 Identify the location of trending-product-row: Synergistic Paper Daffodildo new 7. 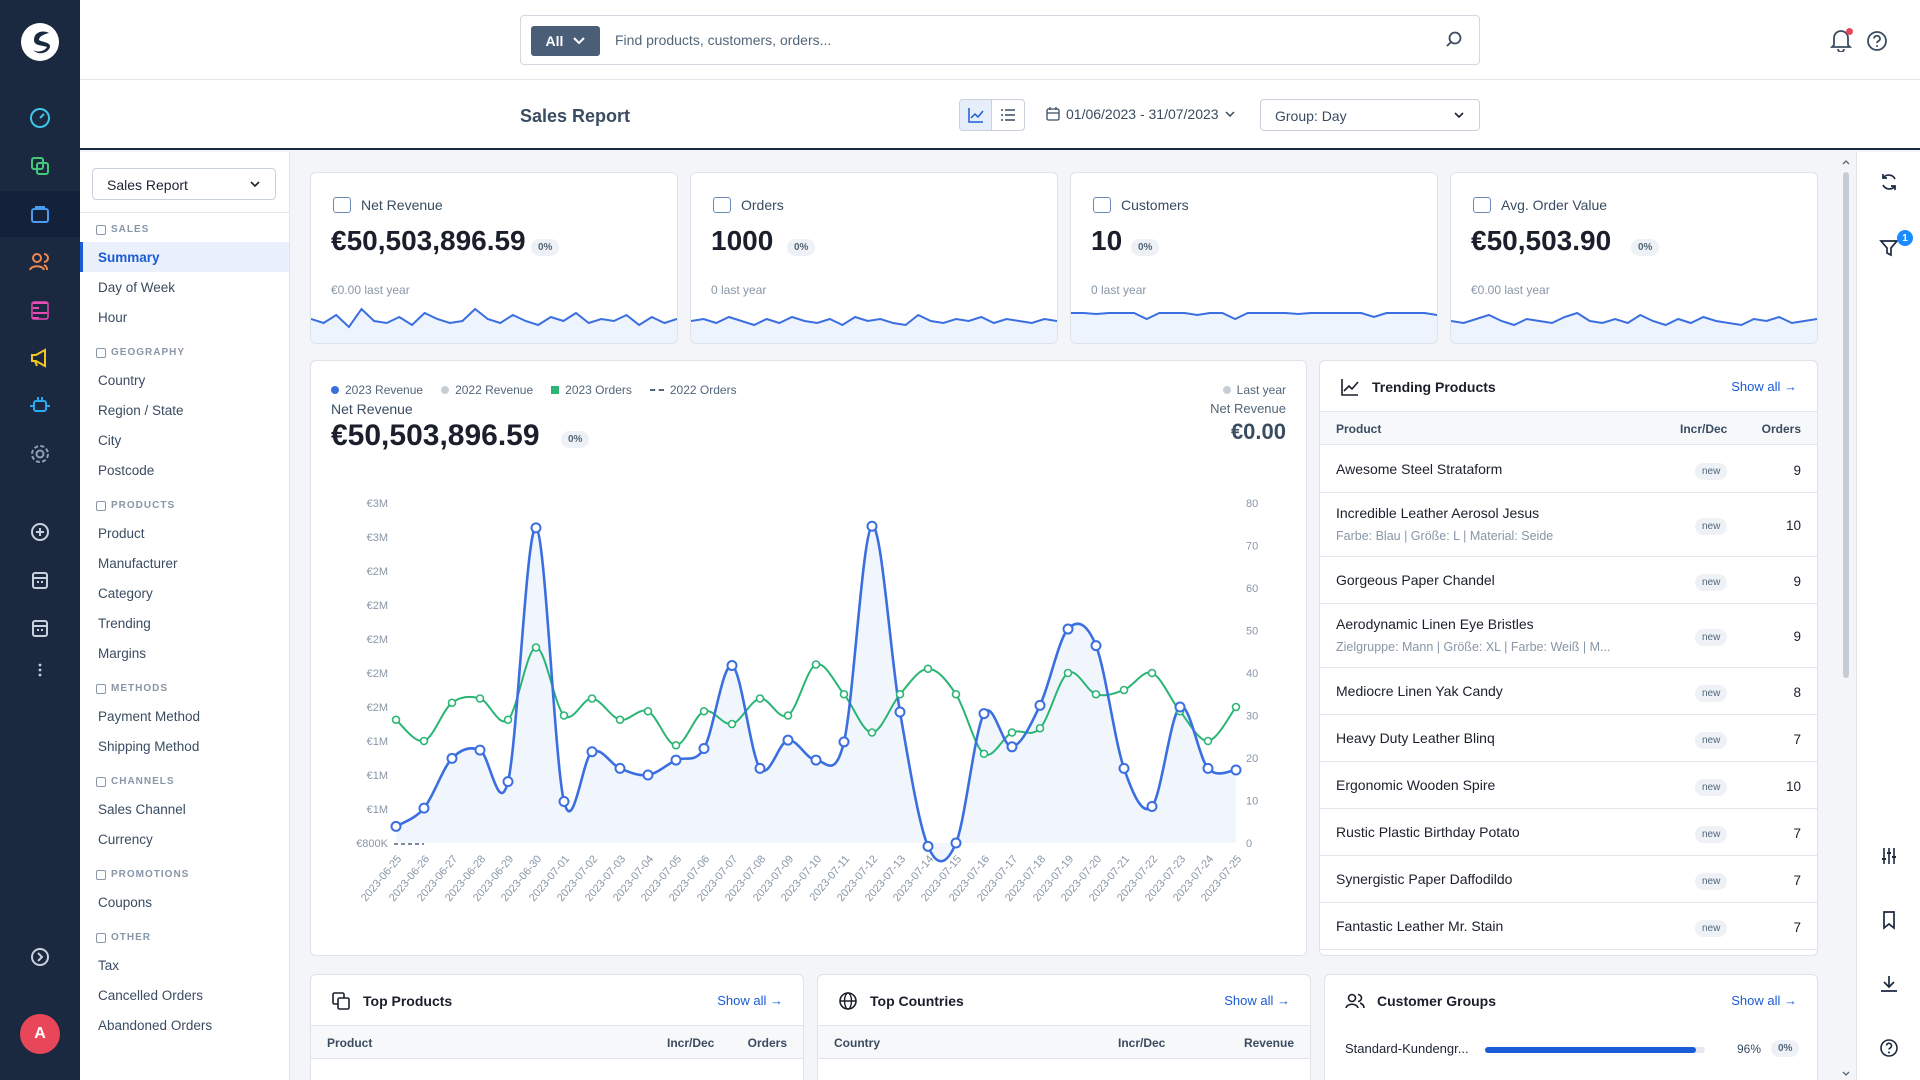
(1568, 879).